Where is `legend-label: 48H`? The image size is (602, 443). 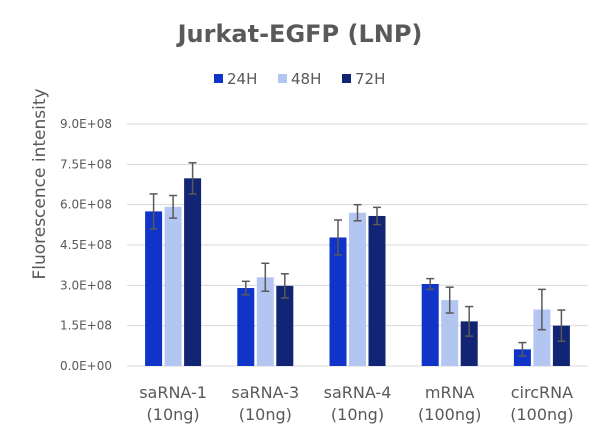 legend-label: 48H is located at coordinates (306, 79).